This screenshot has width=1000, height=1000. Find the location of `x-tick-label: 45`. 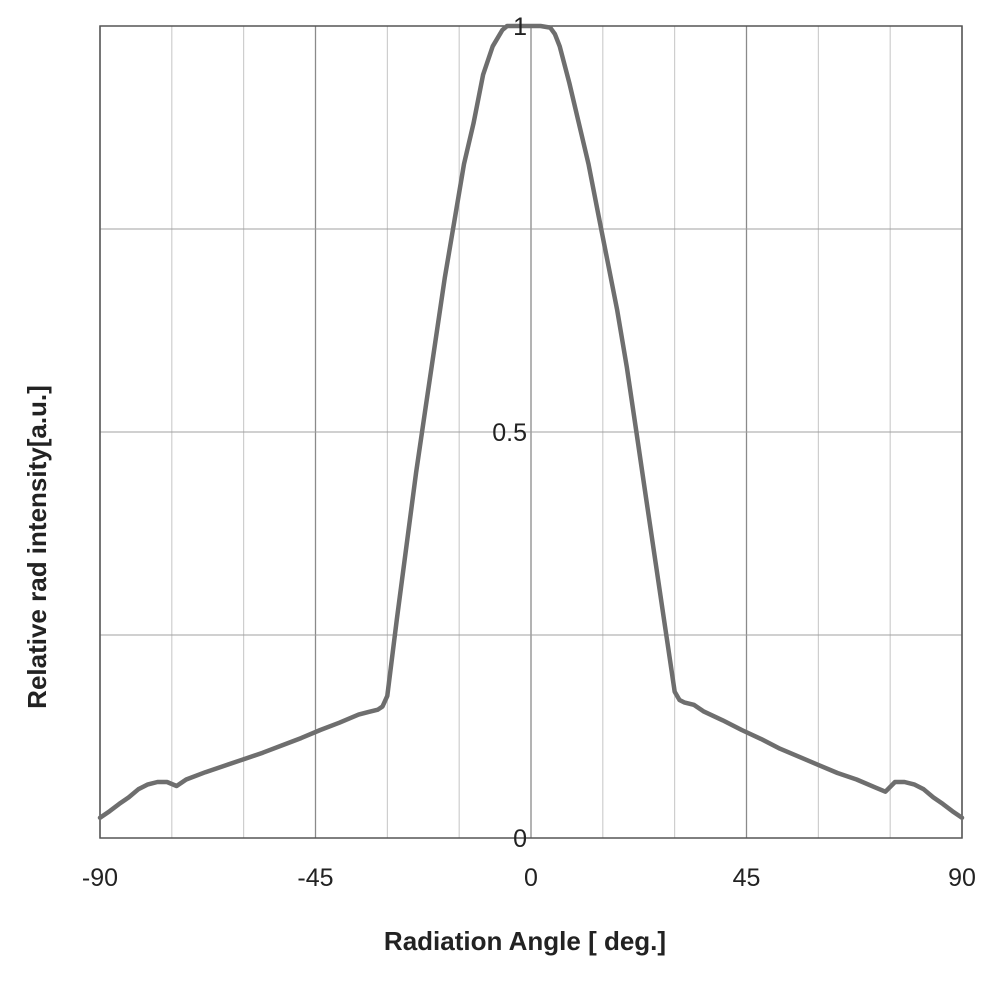

x-tick-label: 45 is located at coordinates (747, 878).